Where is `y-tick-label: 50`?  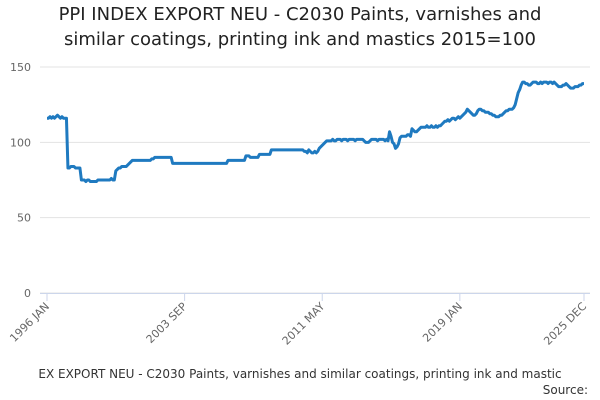
y-tick-label: 50 is located at coordinates (24, 218).